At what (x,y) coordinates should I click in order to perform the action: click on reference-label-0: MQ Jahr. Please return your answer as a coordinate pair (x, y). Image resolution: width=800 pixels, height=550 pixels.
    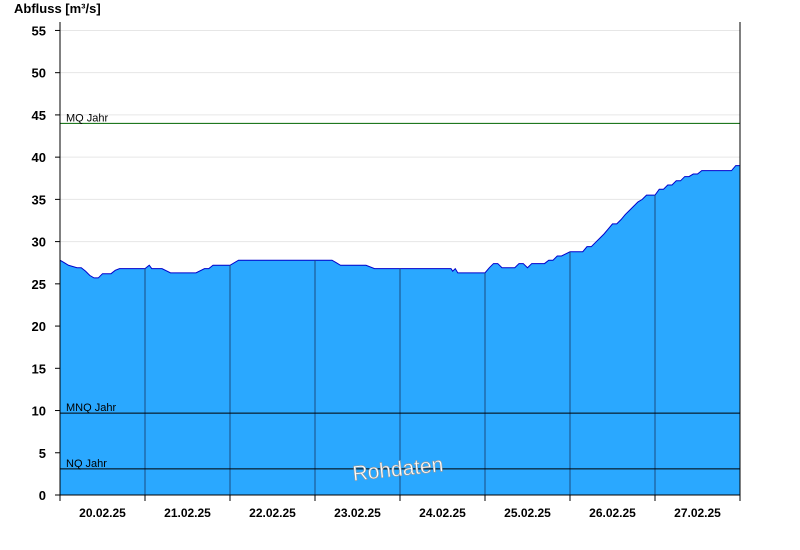
    Looking at the image, I should click on (87, 118).